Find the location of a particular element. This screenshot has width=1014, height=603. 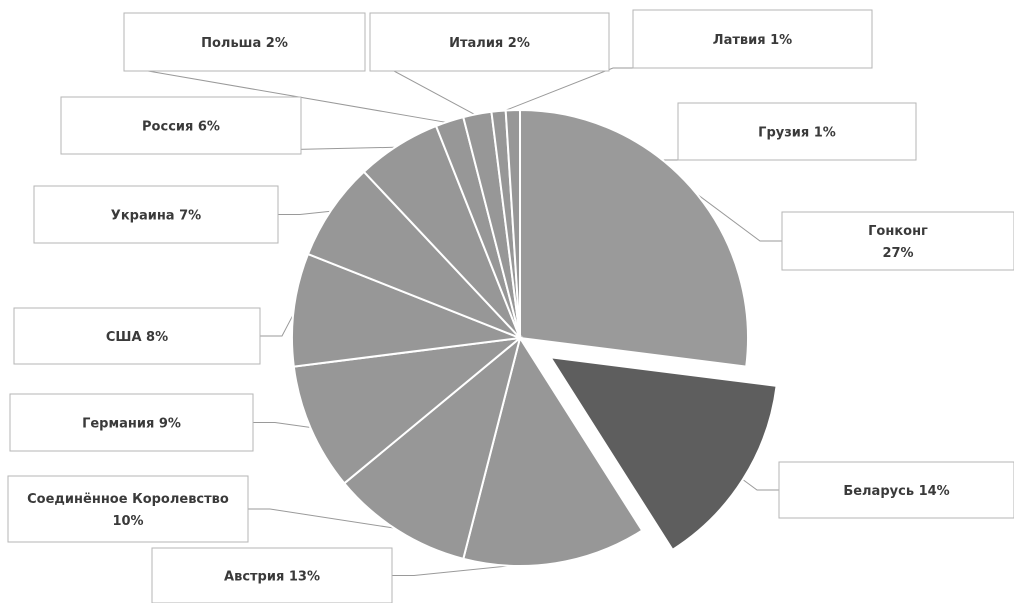

slice-label-беларусь: Беларусь 14% is located at coordinates (896, 491).